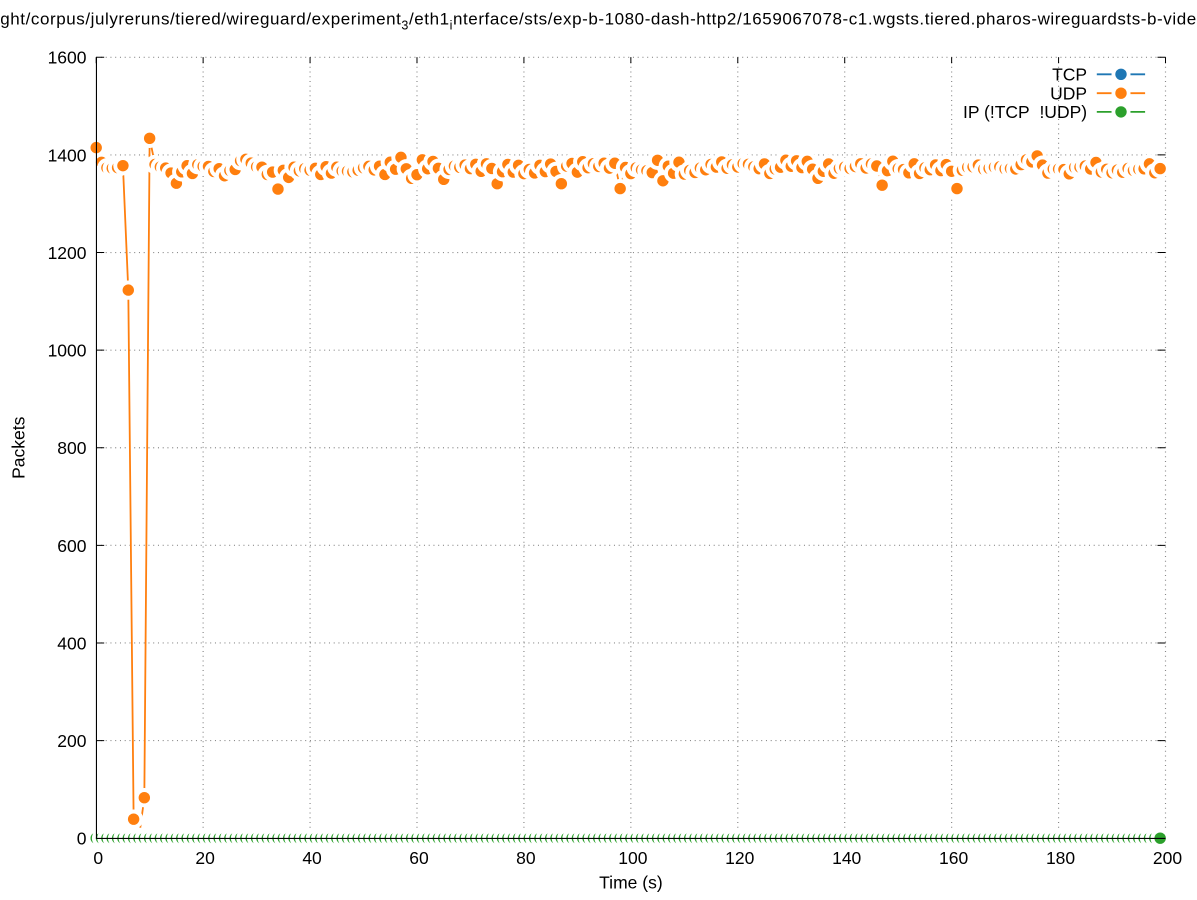 This screenshot has width=1197, height=900. Describe the element at coordinates (1069, 74) in the screenshot. I see `svg-text: TCP` at that location.